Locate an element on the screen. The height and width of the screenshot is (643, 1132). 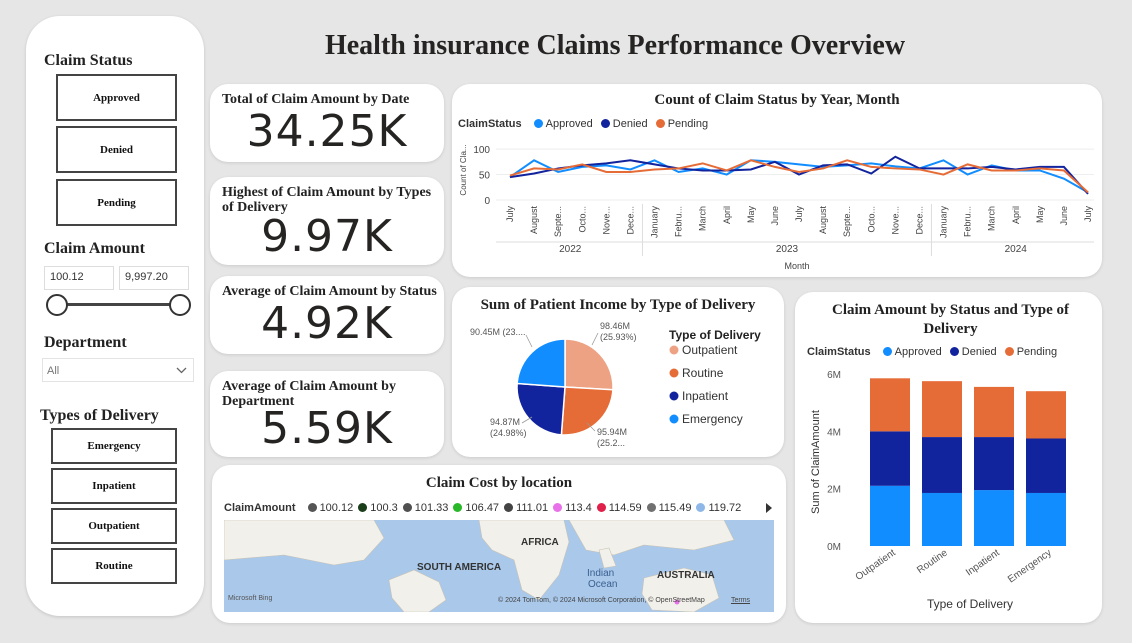
delivery-routine-button: Routine is located at coordinates (114, 566).